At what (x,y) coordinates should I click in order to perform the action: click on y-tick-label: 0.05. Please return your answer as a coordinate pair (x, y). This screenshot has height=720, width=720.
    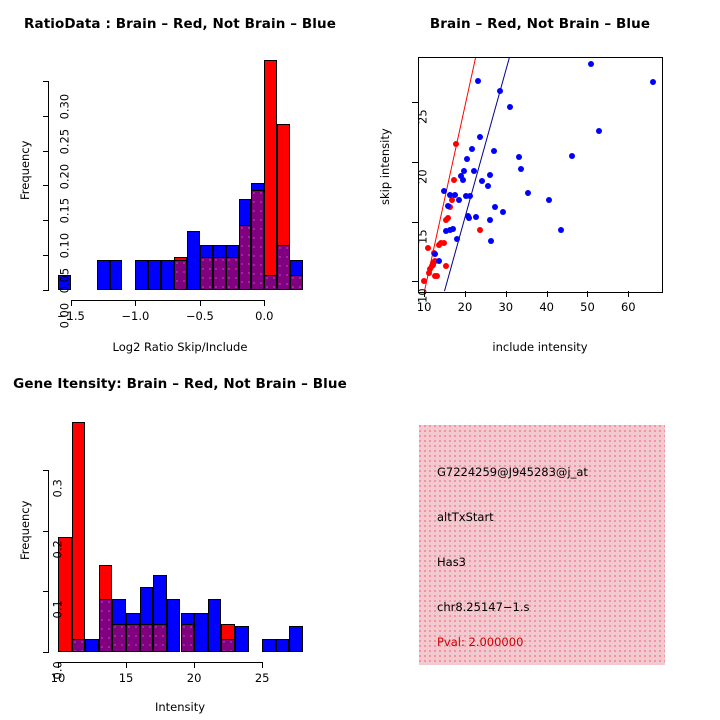
    Looking at the image, I should click on (64, 280).